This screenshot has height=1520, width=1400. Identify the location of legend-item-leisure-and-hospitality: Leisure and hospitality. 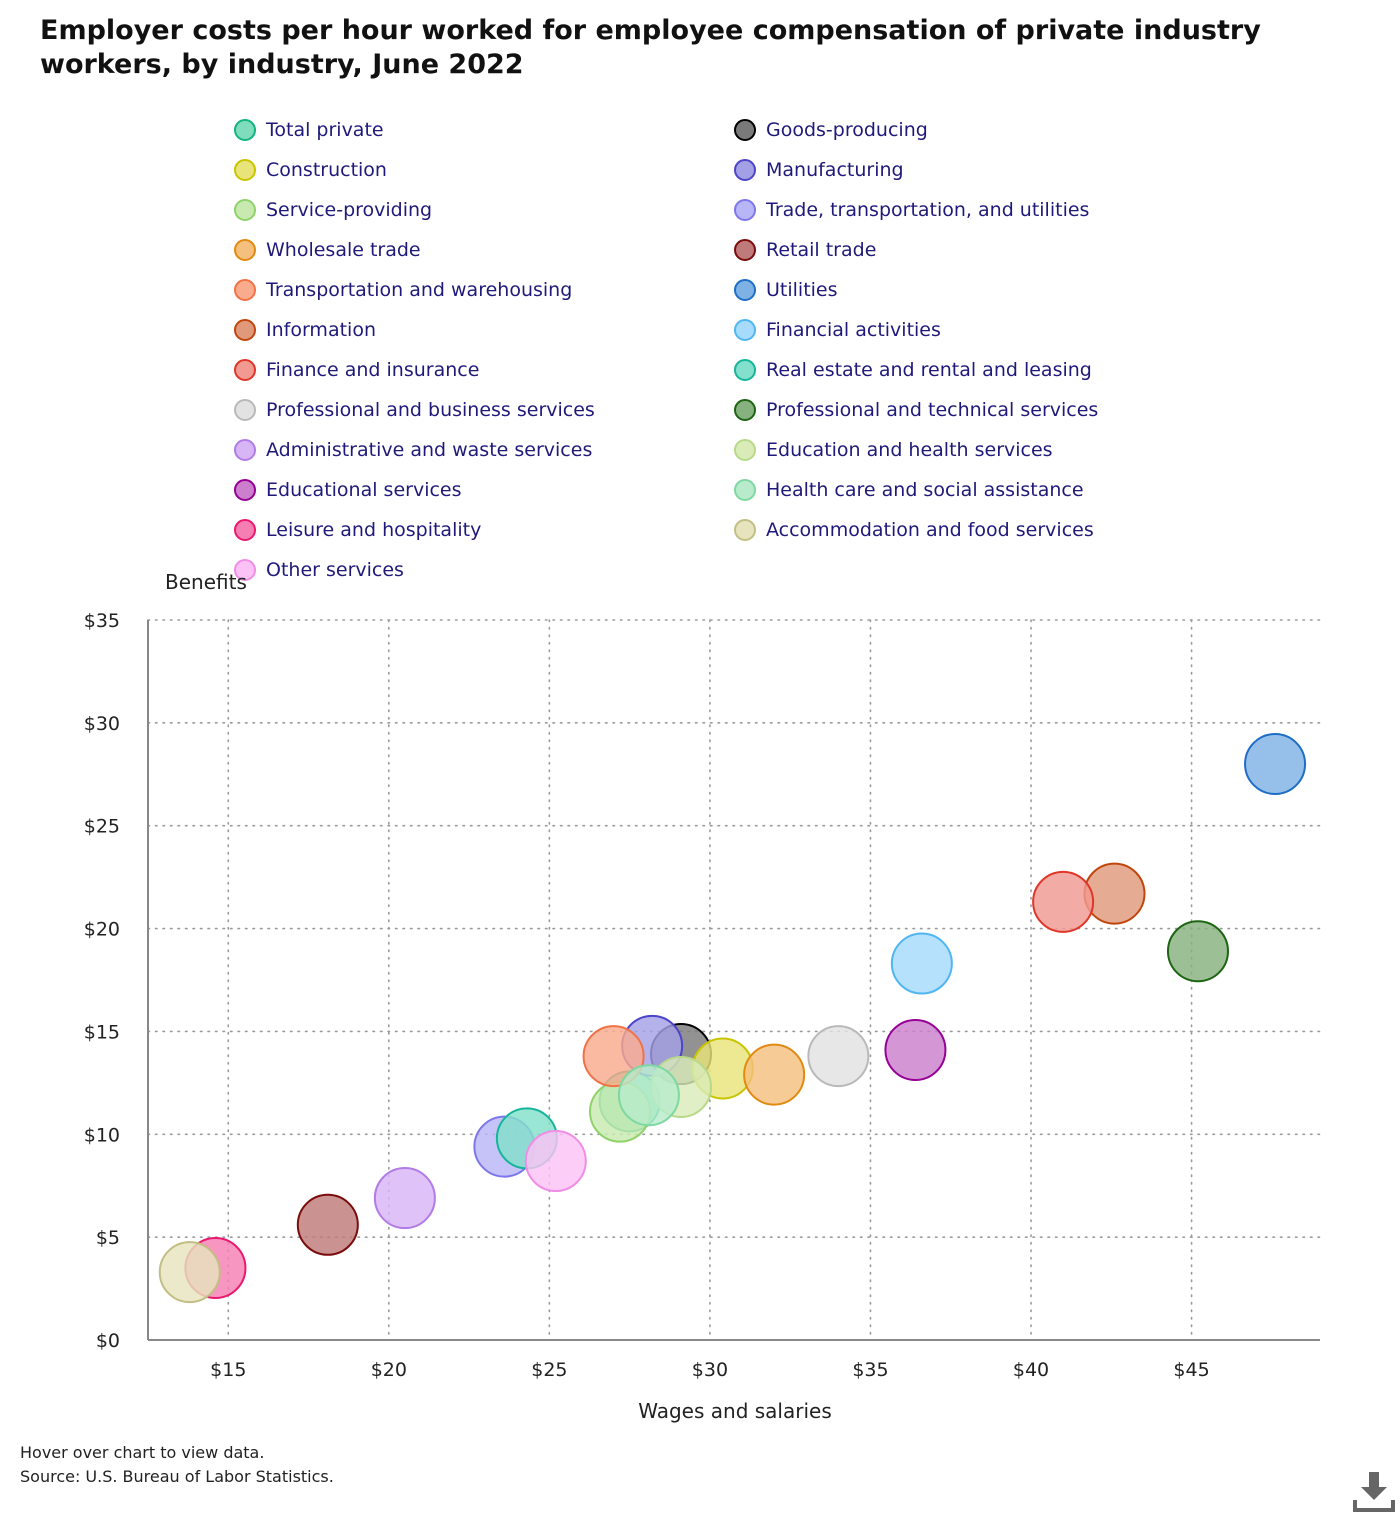
(357, 530).